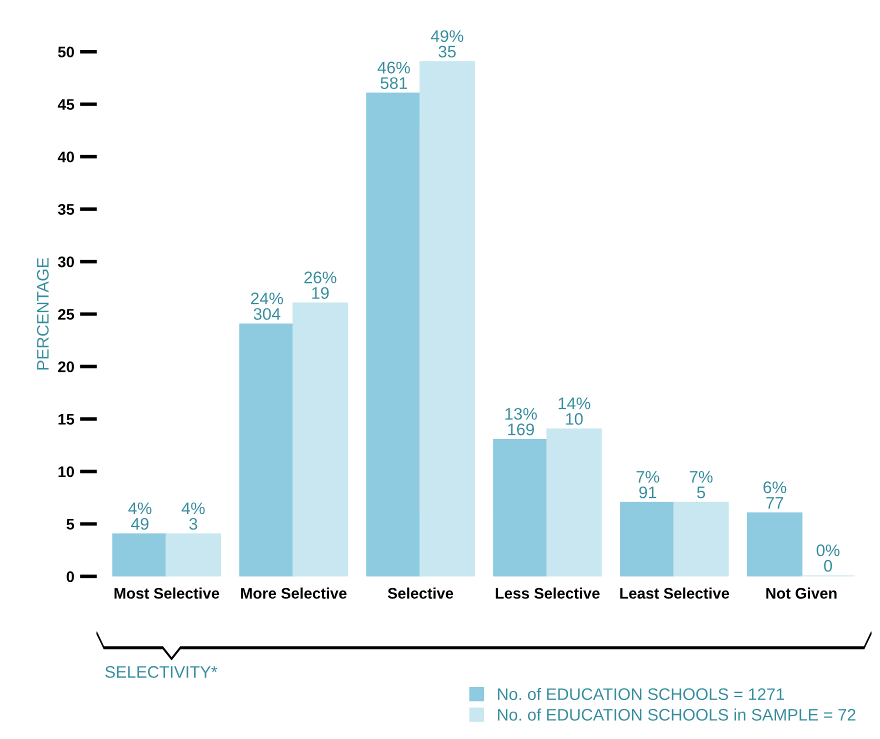 The height and width of the screenshot is (739, 880). What do you see at coordinates (574, 411) in the screenshot?
I see `data-label: 14% 10` at bounding box center [574, 411].